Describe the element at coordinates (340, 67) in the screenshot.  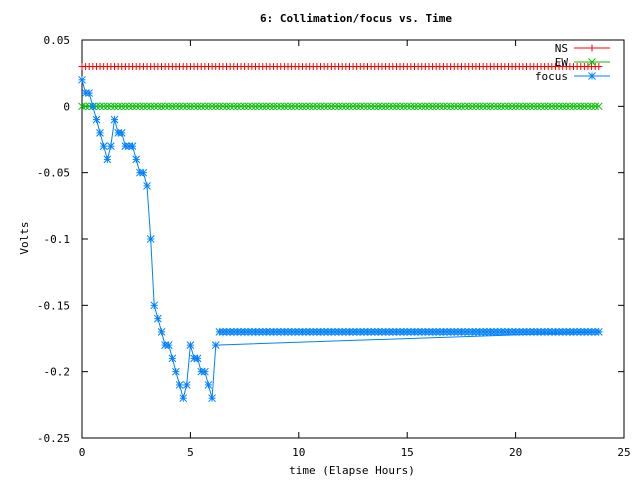
I see `series-ns` at that location.